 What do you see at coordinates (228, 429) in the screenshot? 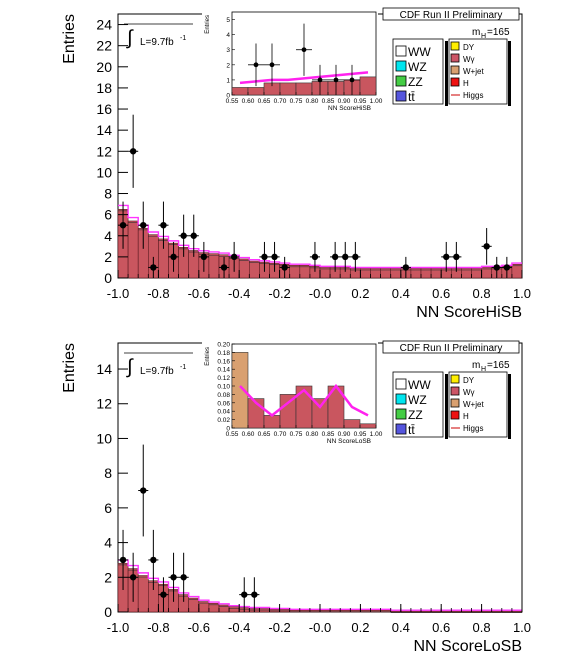
I see `inset-y-tick-label: 0` at bounding box center [228, 429].